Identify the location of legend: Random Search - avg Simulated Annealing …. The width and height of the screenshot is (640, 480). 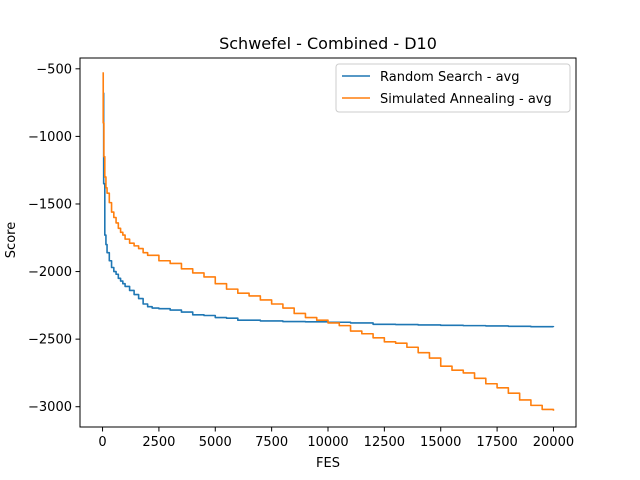
(453, 88).